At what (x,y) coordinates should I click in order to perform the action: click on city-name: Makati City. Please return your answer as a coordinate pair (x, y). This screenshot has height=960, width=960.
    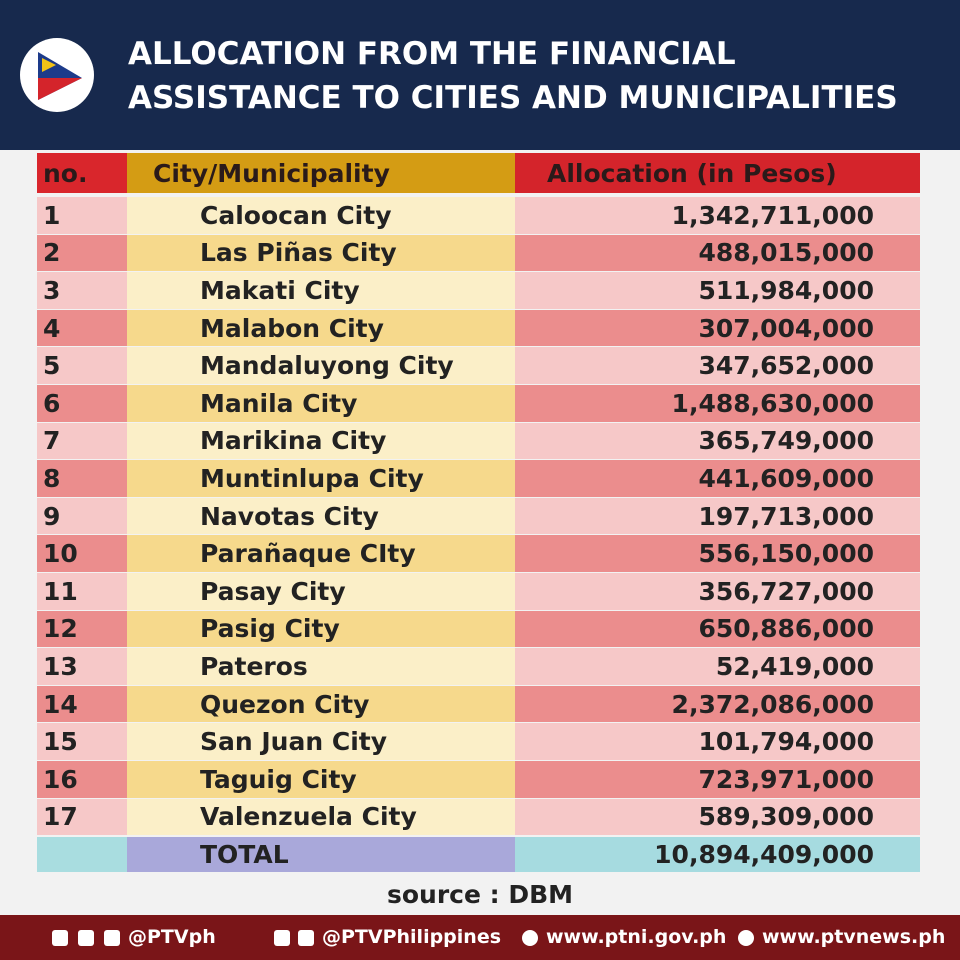
    Looking at the image, I should click on (321, 290).